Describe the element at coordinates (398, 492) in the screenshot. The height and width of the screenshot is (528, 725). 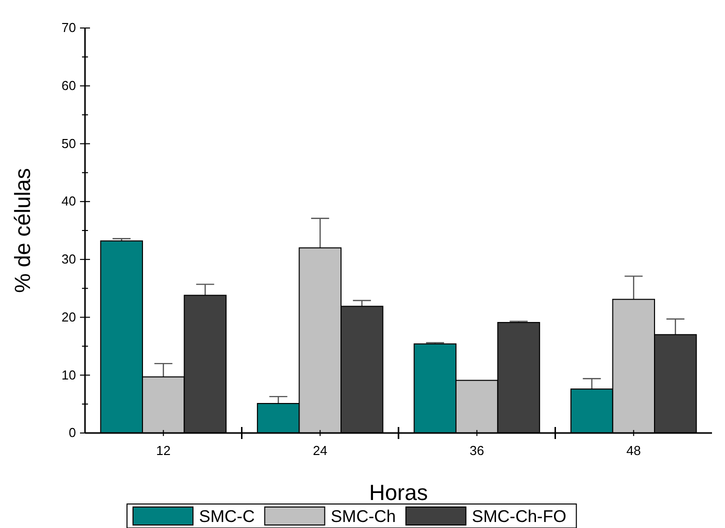
I see `x-axis-title: Horas` at that location.